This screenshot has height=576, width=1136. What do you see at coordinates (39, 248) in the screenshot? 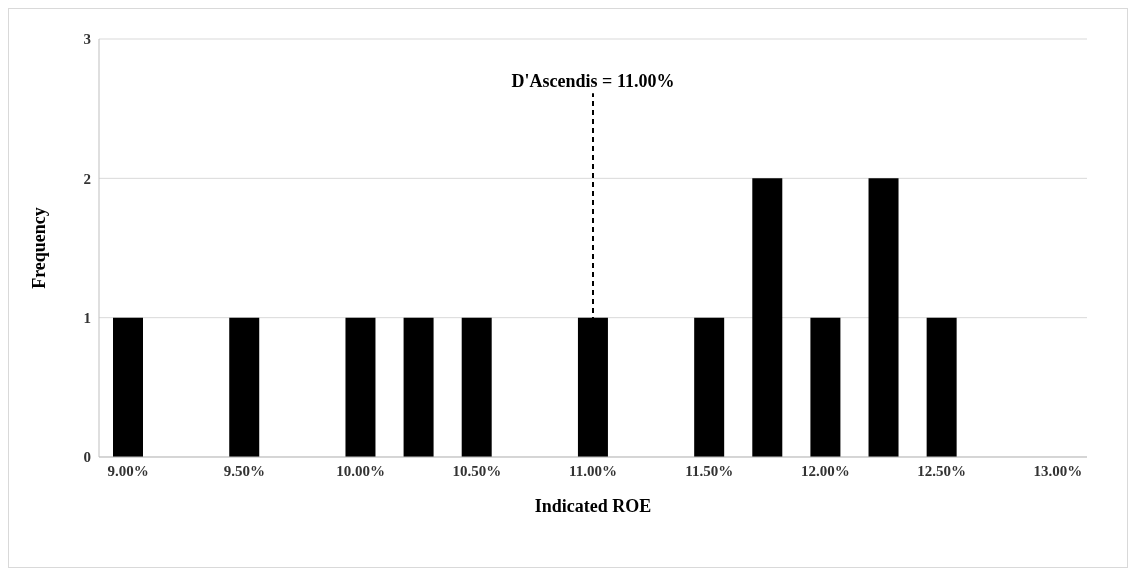
I see `y-axis-title: Frequency` at bounding box center [39, 248].